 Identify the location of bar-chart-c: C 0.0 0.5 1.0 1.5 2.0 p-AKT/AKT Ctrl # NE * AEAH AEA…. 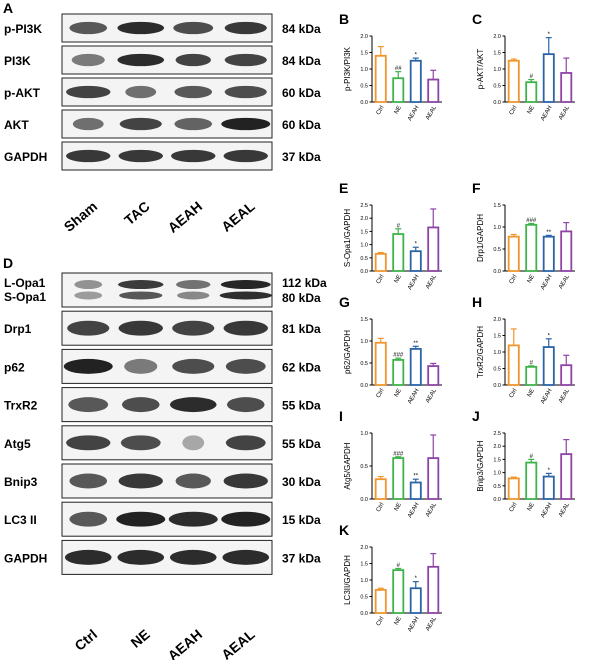
(523, 66).